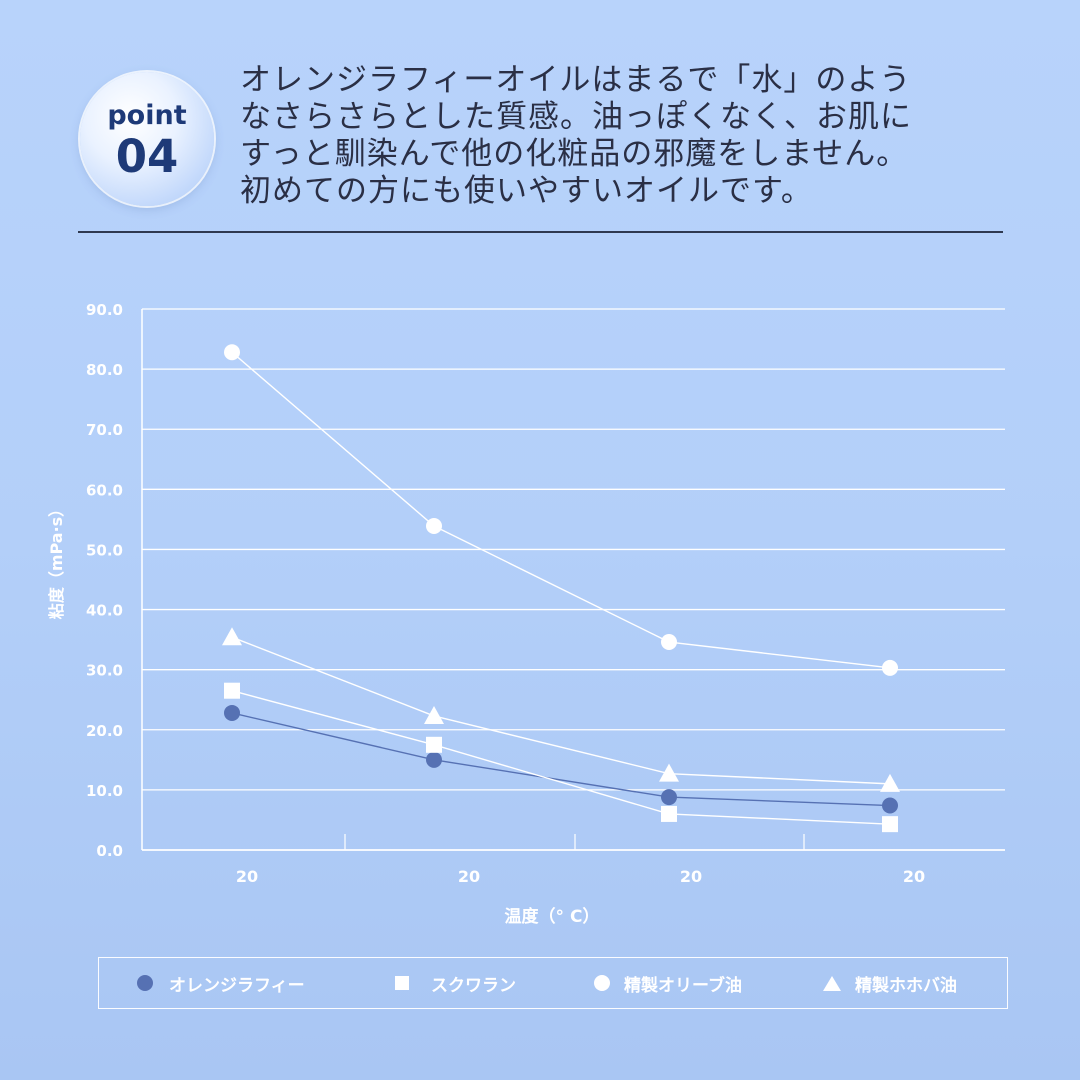 Image resolution: width=1080 pixels, height=1080 pixels. I want to click on legend-label: オレンジラフィー, so click(237, 985).